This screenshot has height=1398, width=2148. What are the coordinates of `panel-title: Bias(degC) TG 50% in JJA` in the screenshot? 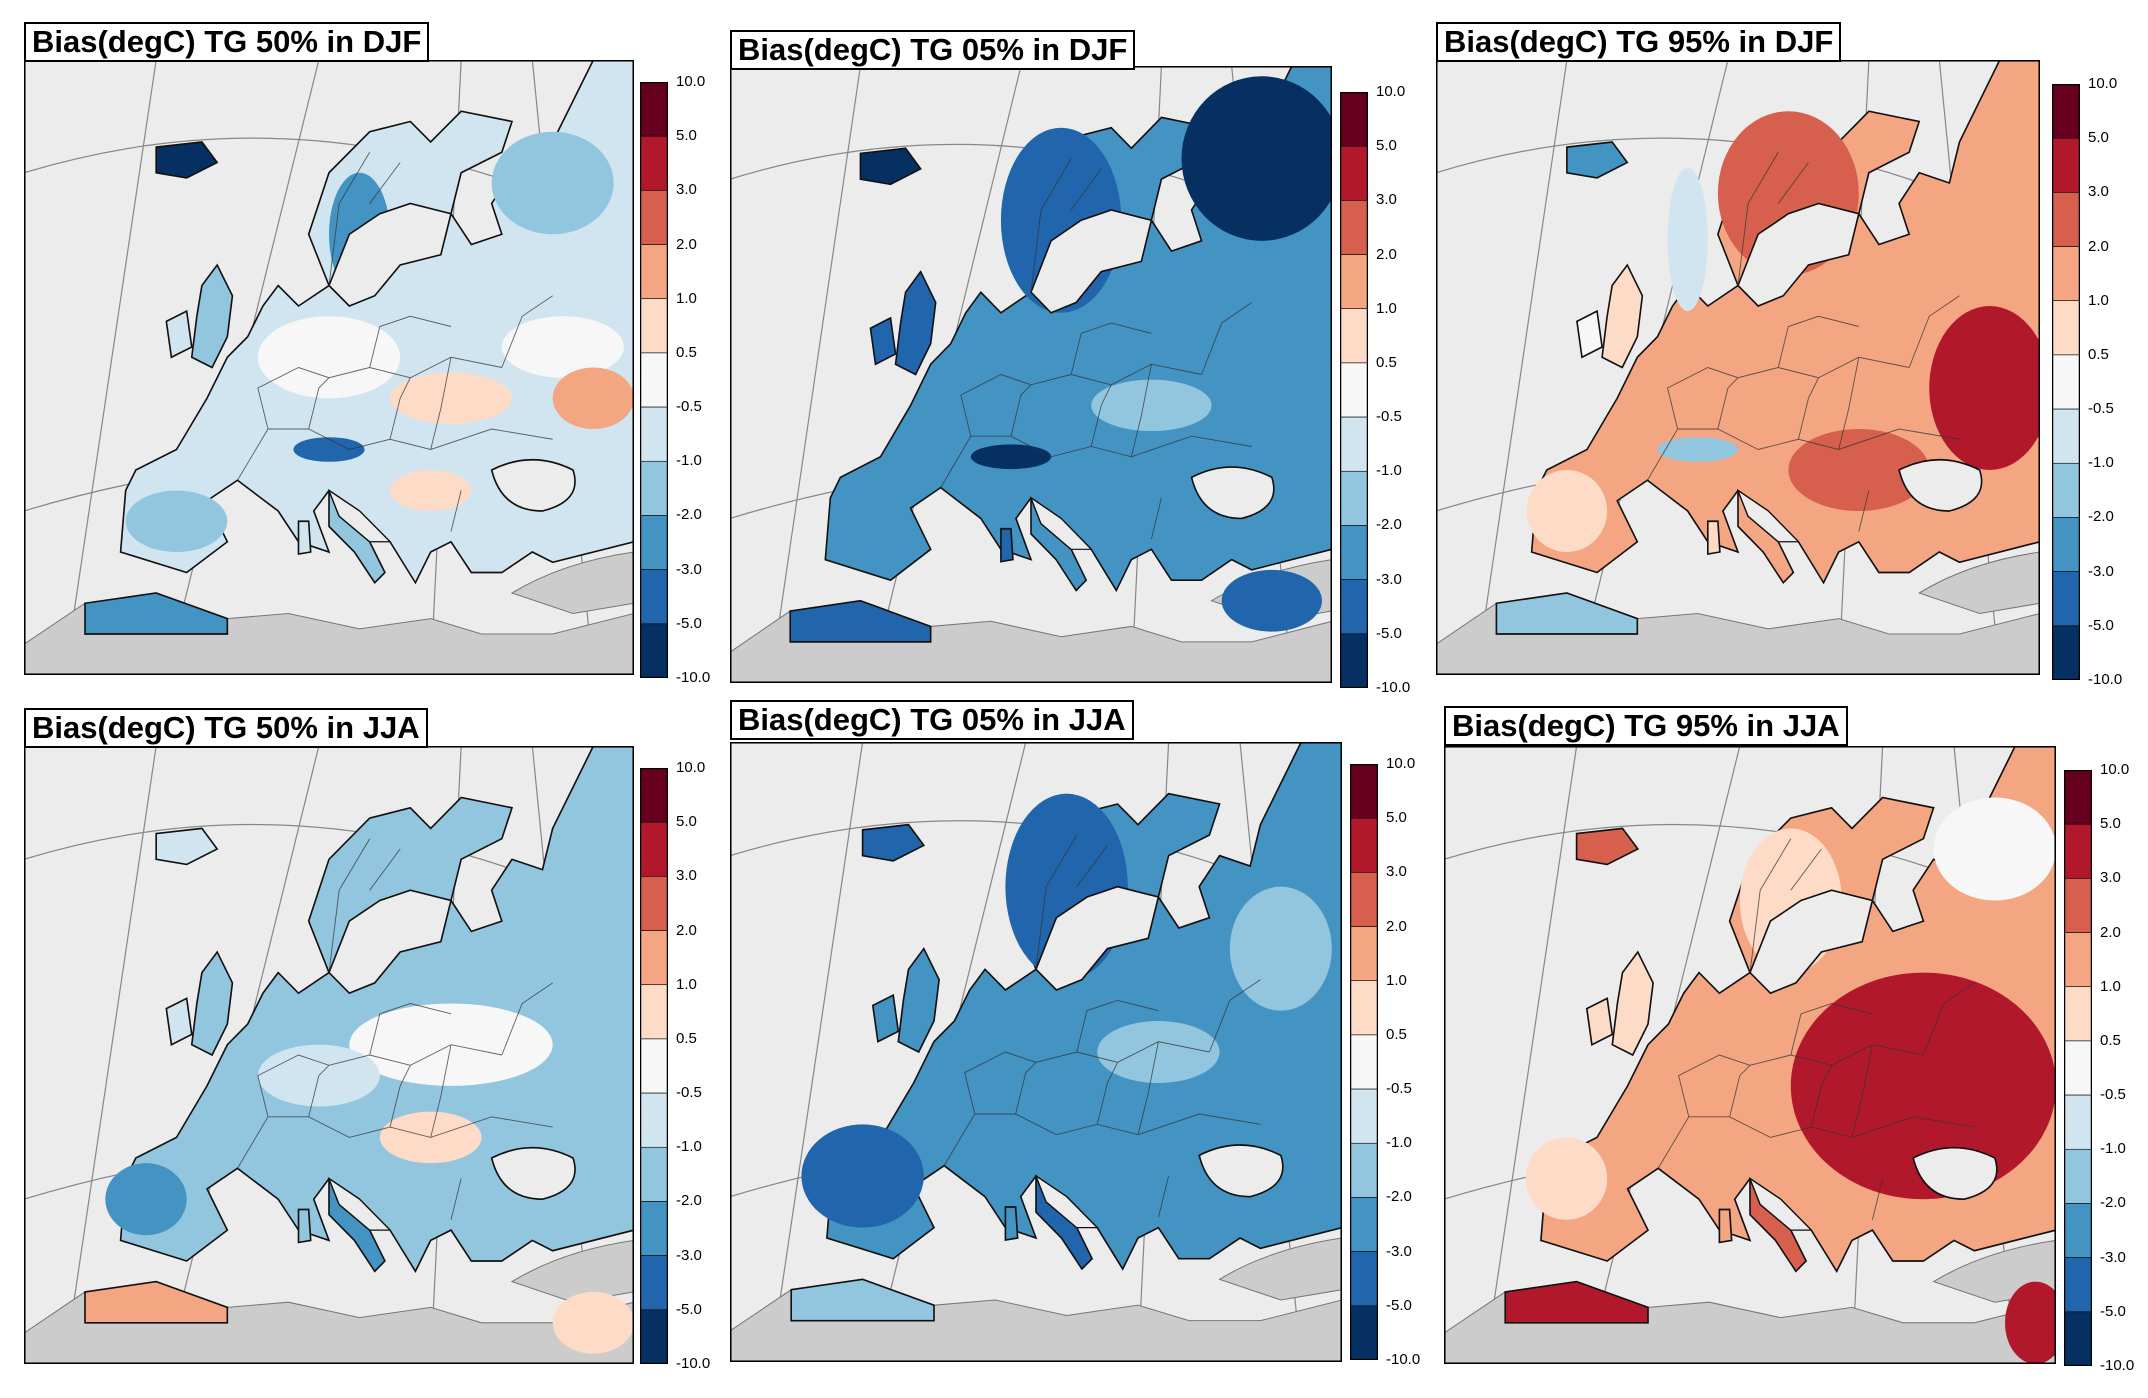 It's located at (226, 728).